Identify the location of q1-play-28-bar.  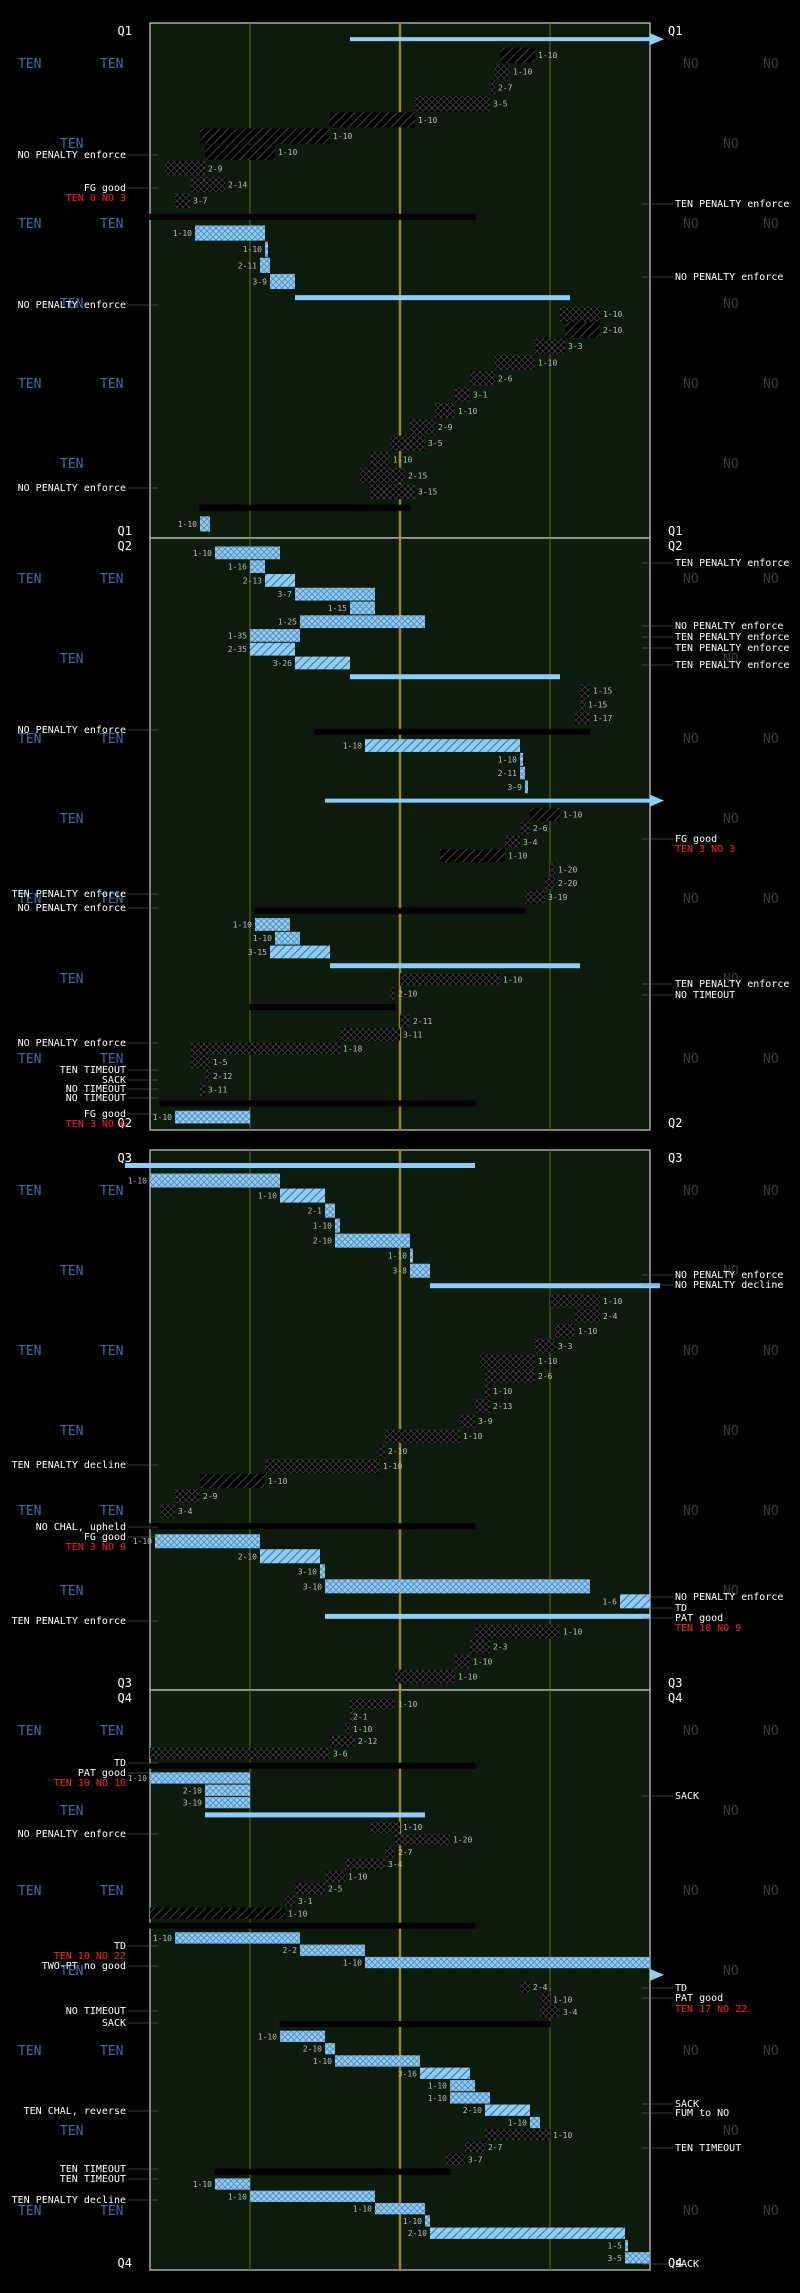
(382, 475).